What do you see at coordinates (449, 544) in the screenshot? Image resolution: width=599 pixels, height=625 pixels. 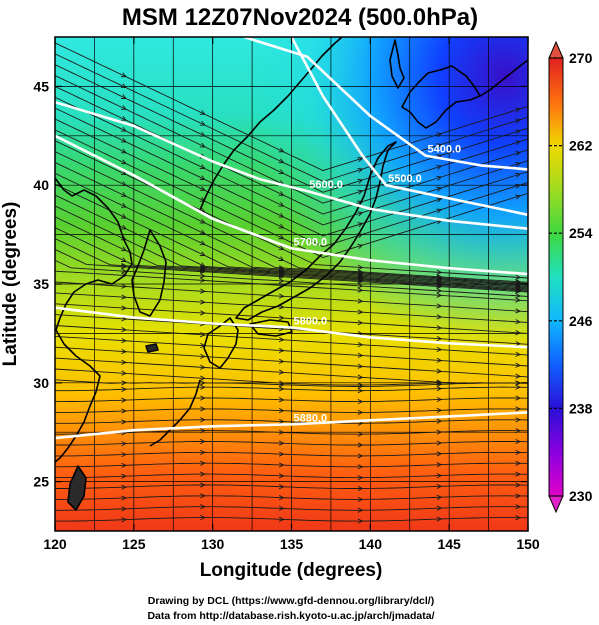 I see `x-tick-label: 145` at bounding box center [449, 544].